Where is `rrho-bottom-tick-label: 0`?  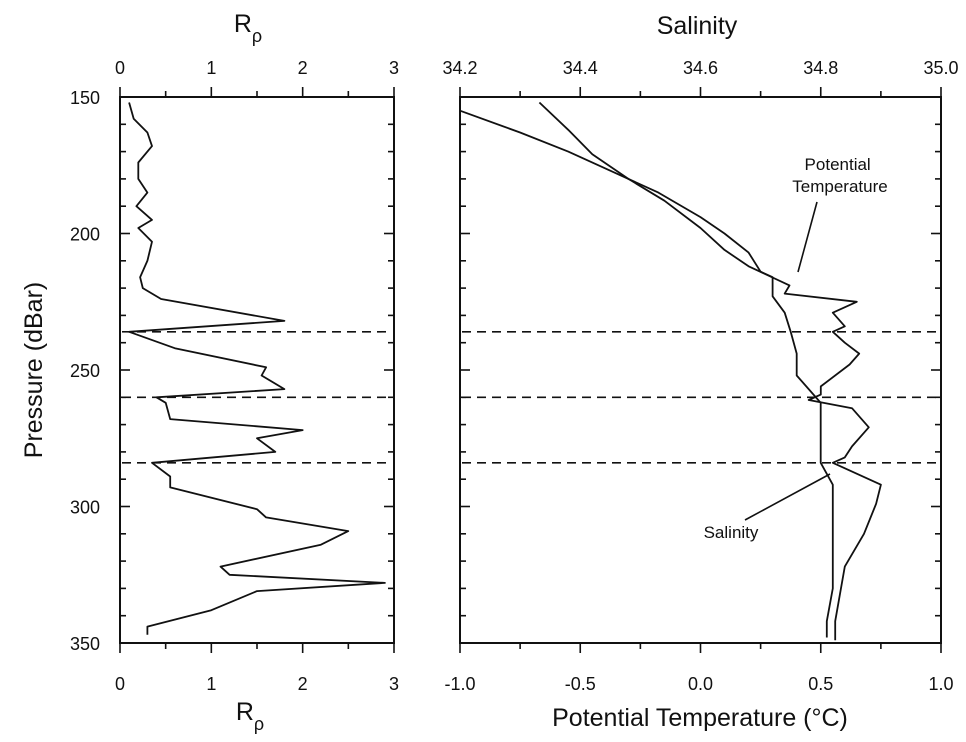 rrho-bottom-tick-label: 0 is located at coordinates (120, 684).